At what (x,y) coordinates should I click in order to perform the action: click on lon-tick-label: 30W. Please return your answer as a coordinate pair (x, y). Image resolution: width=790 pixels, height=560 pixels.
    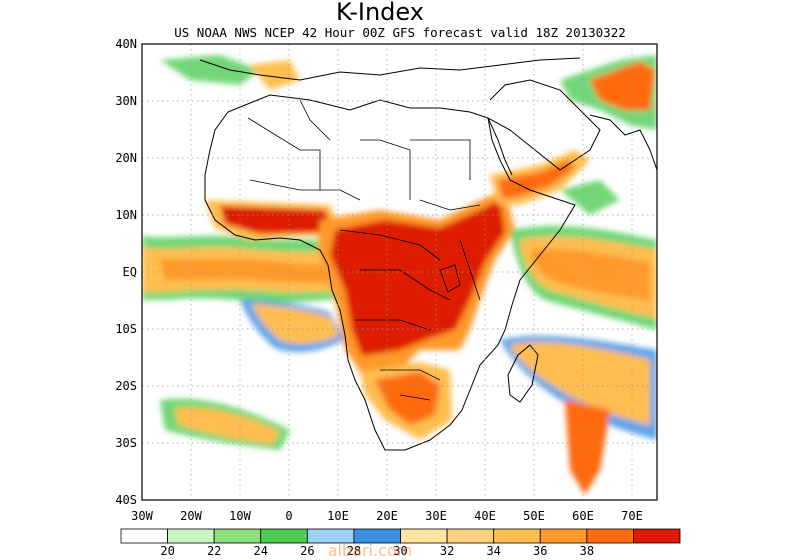
    Looking at the image, I should click on (142, 516).